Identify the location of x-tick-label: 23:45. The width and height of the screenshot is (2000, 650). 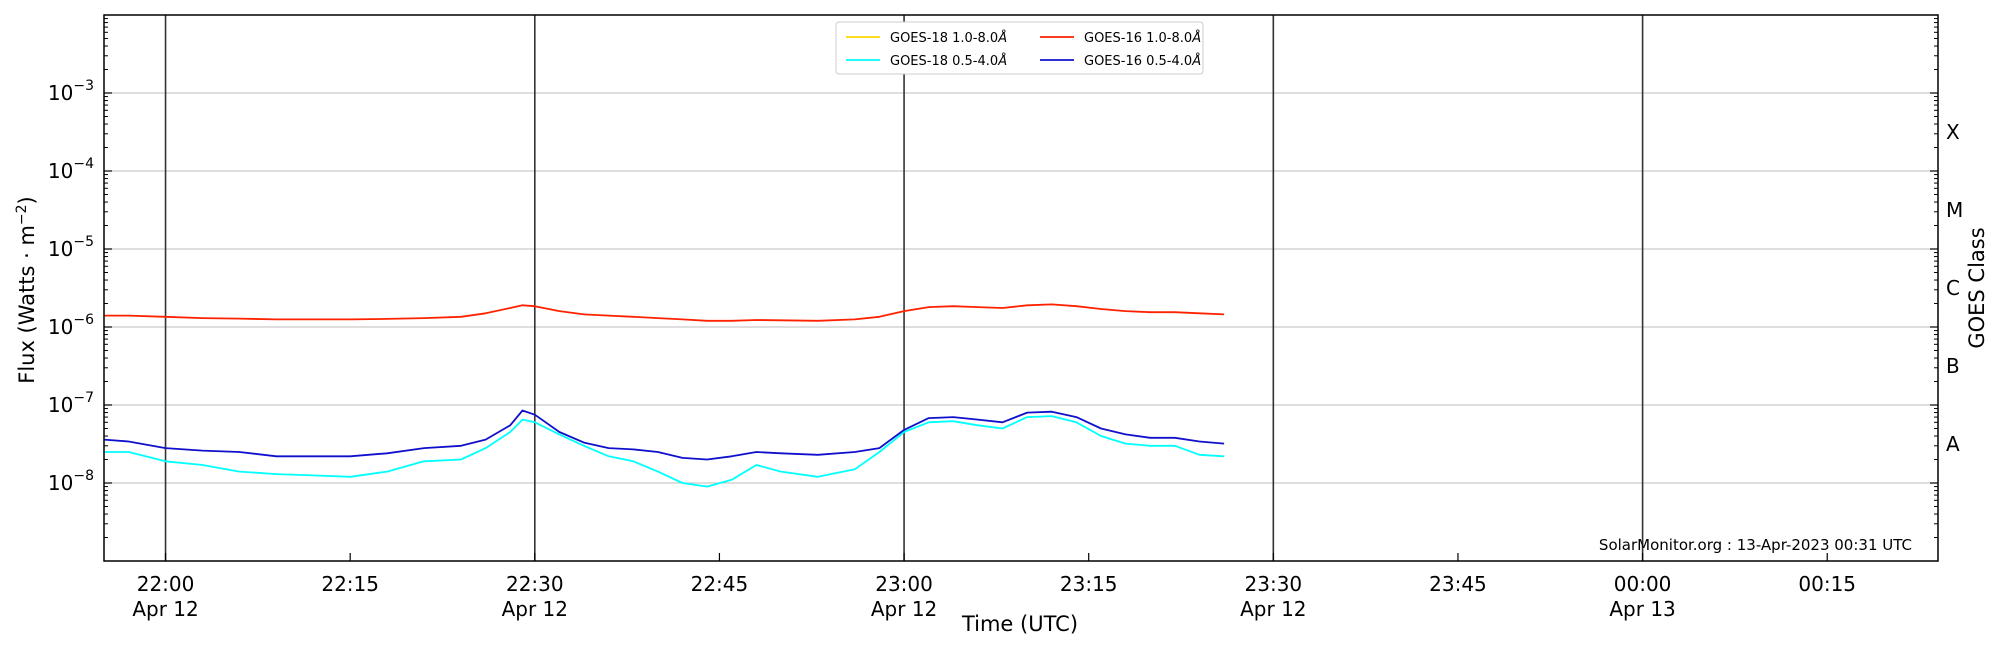
(1458, 584).